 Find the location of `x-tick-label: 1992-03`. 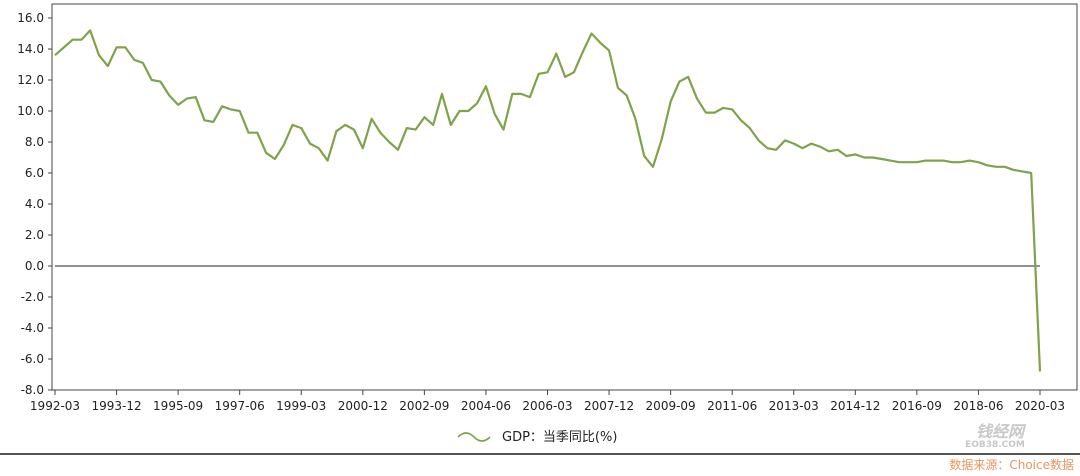

x-tick-label: 1992-03 is located at coordinates (55, 406).